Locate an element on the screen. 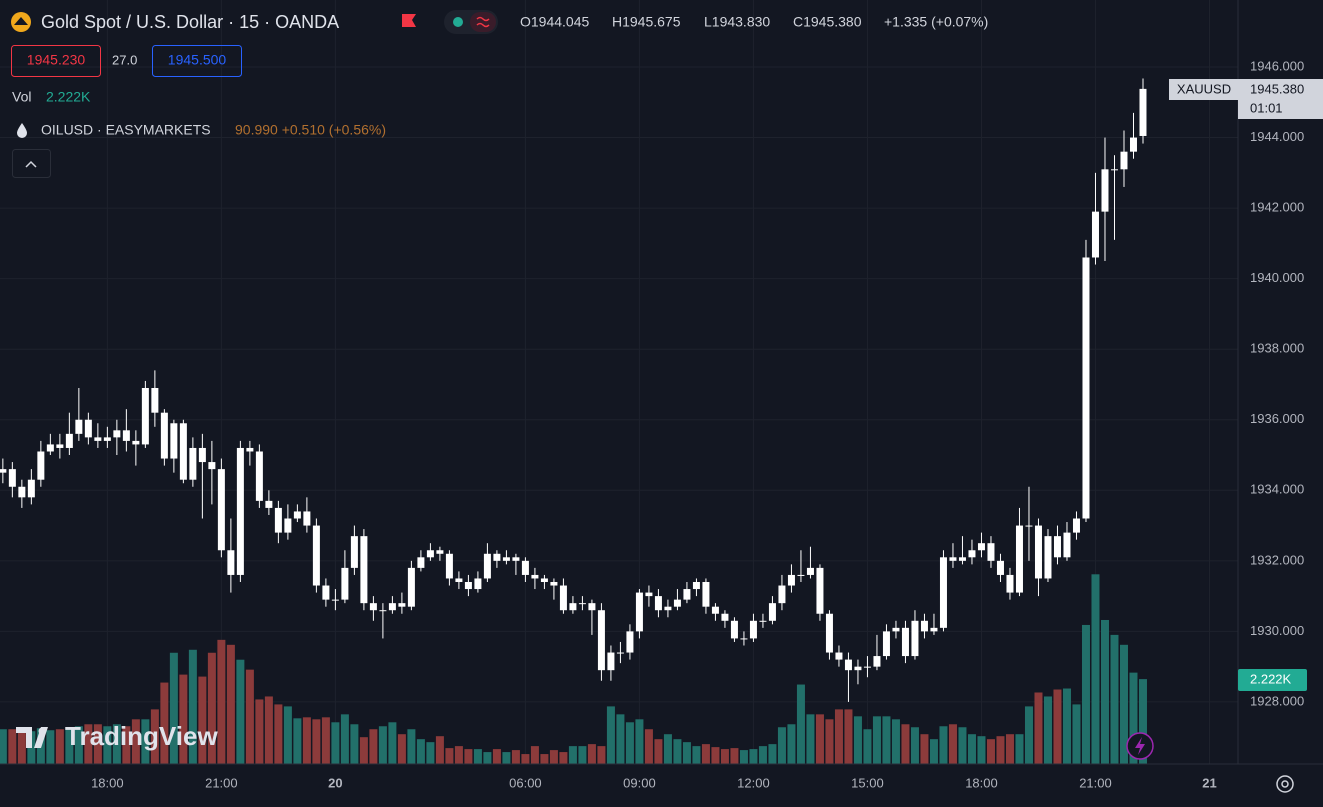 Image resolution: width=1323 pixels, height=807 pixels. volume-legend-label: Vol is located at coordinates (21, 97).